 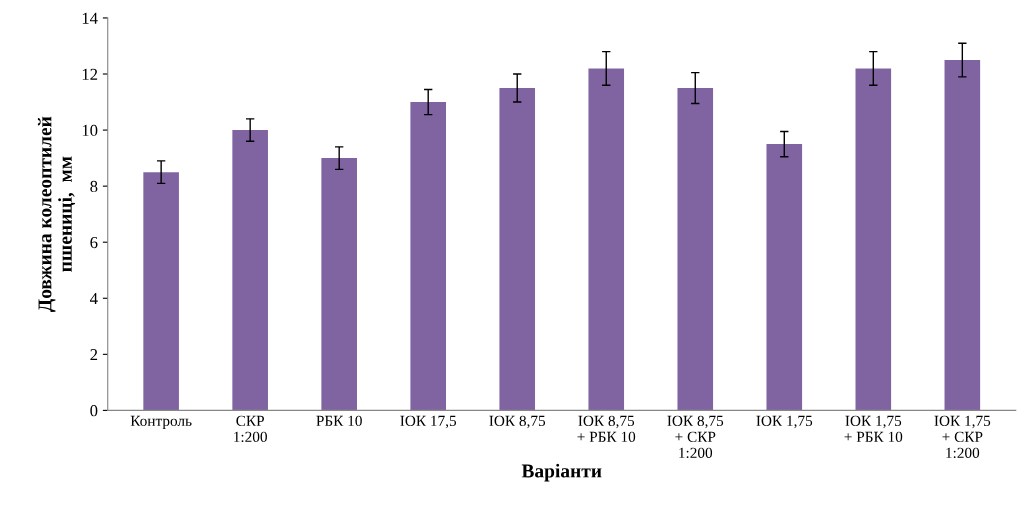 What do you see at coordinates (56, 214) in the screenshot?
I see `y-axis-title: Довжина колеоптилей пшениці, мм` at bounding box center [56, 214].